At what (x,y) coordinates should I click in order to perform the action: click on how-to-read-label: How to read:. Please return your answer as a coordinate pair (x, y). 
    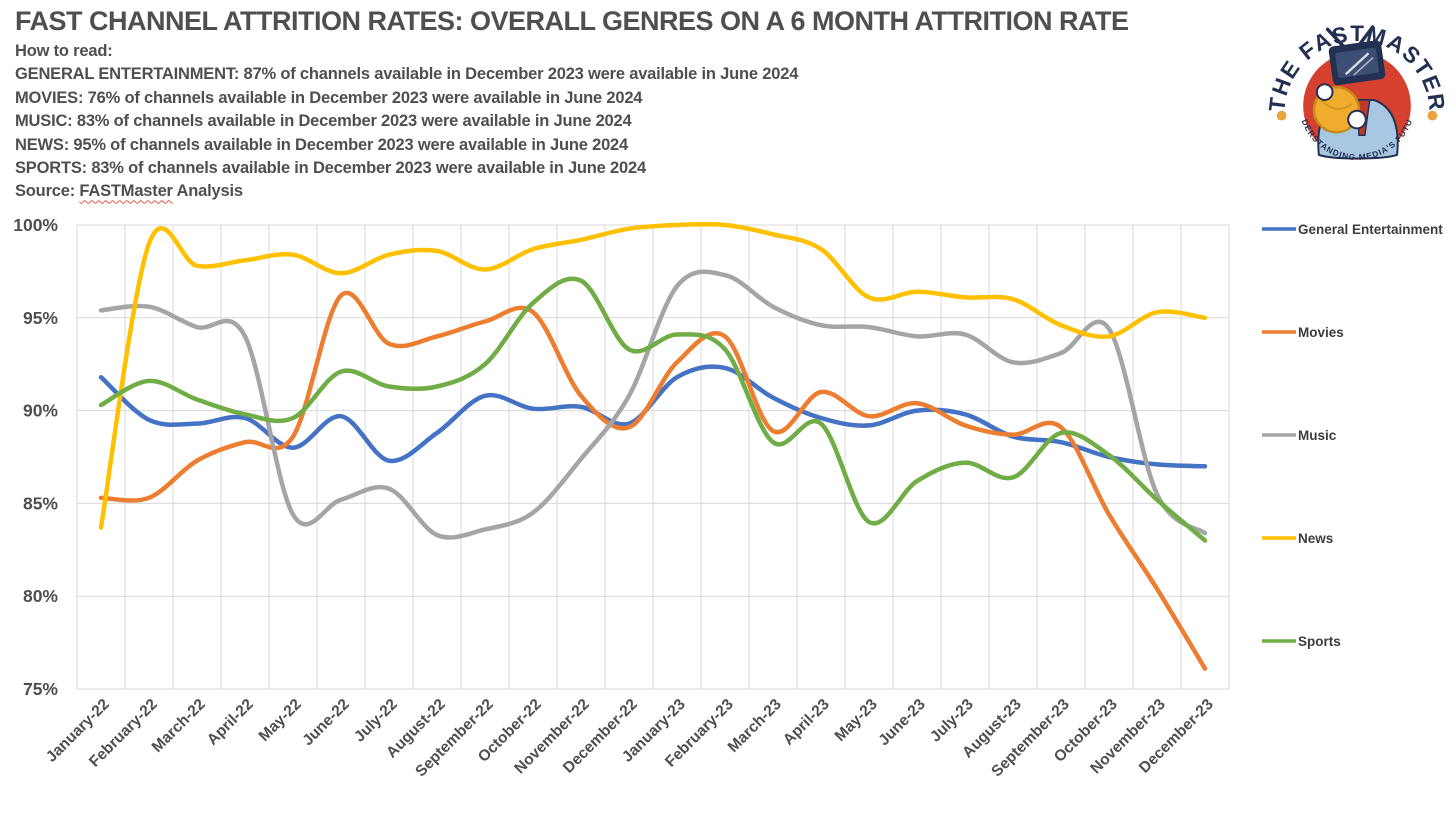
    Looking at the image, I should click on (64, 51).